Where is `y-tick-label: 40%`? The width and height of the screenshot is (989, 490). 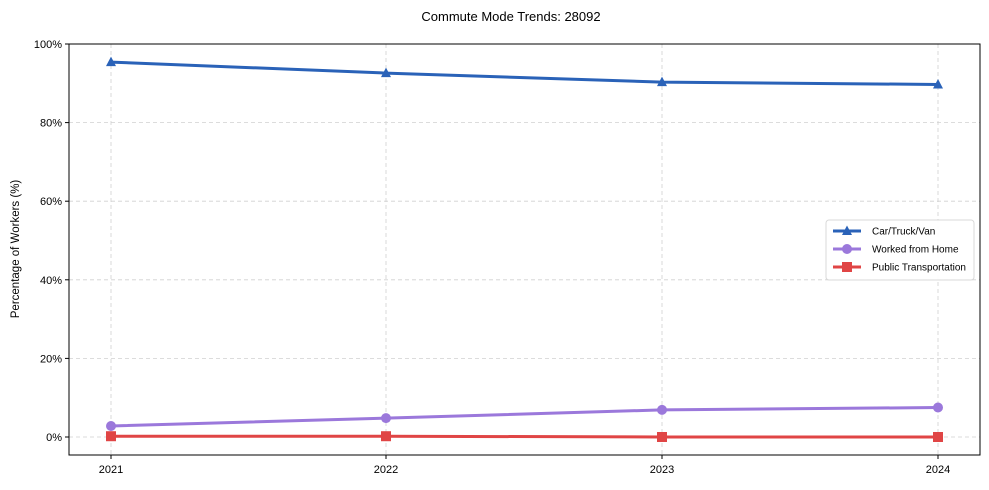 y-tick-label: 40% is located at coordinates (51, 281).